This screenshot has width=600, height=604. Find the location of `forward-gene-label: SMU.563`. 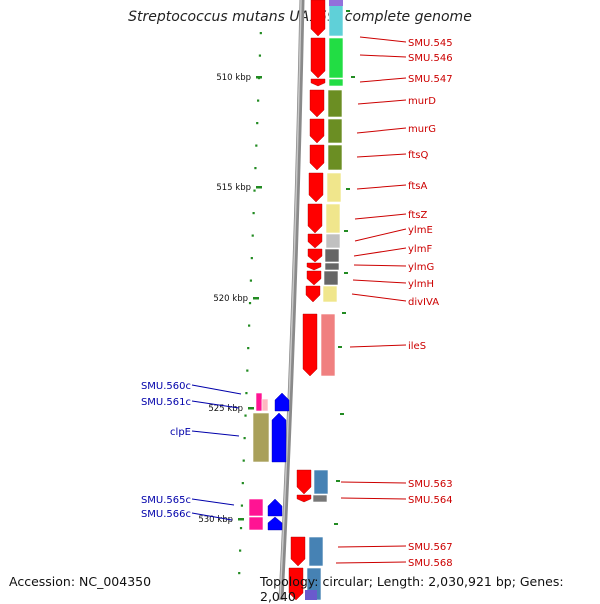

forward-gene-label: SMU.563 is located at coordinates (430, 484).